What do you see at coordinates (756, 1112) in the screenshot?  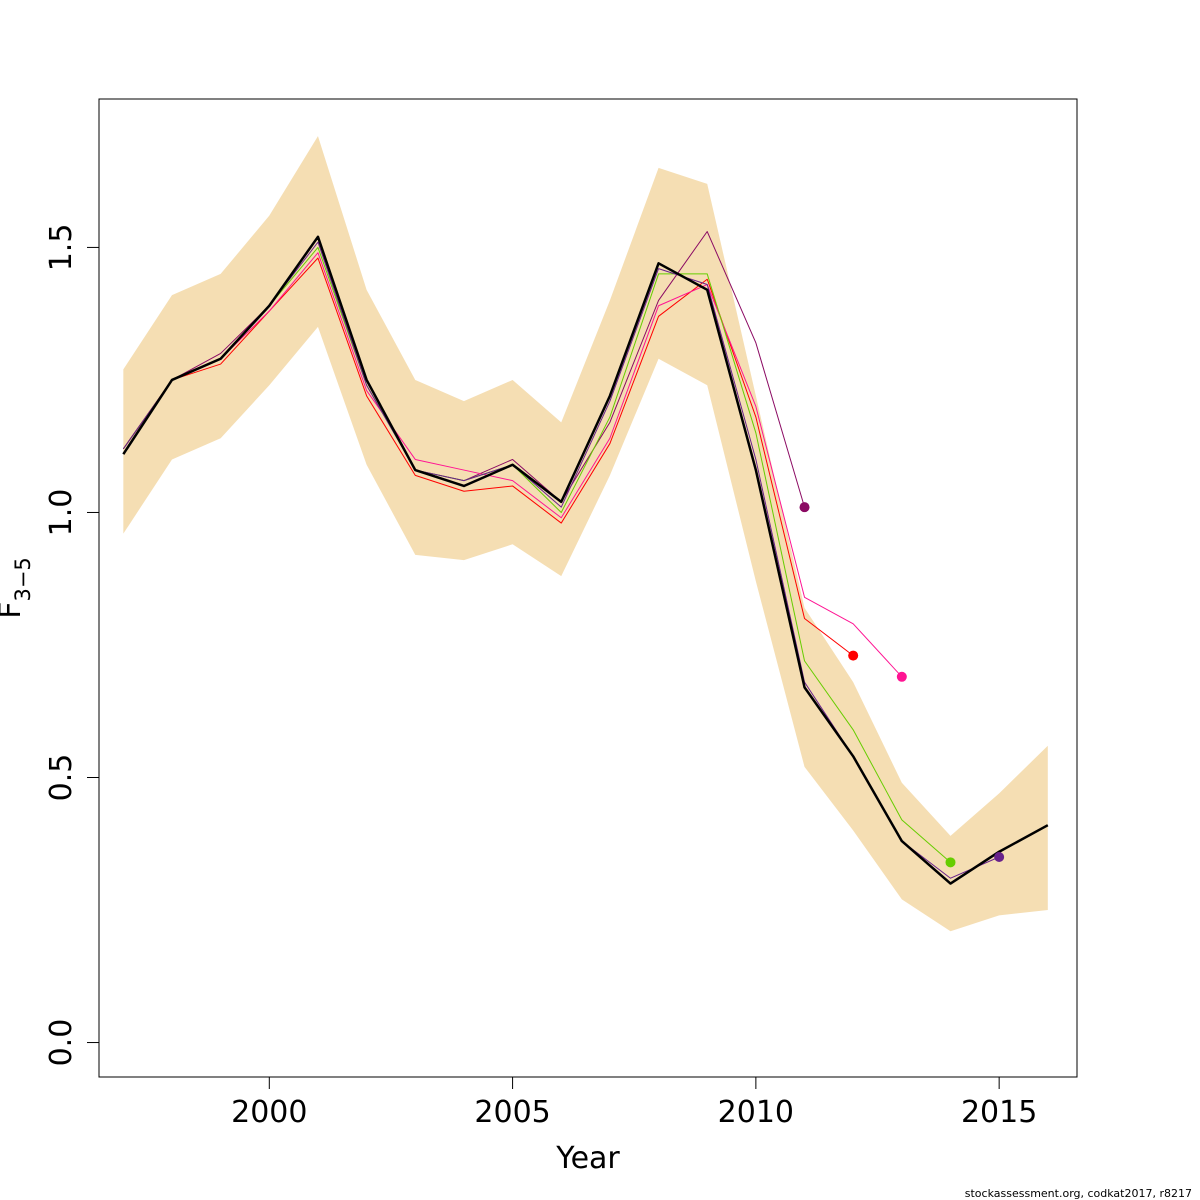 I see `x-tick-label: 2010` at bounding box center [756, 1112].